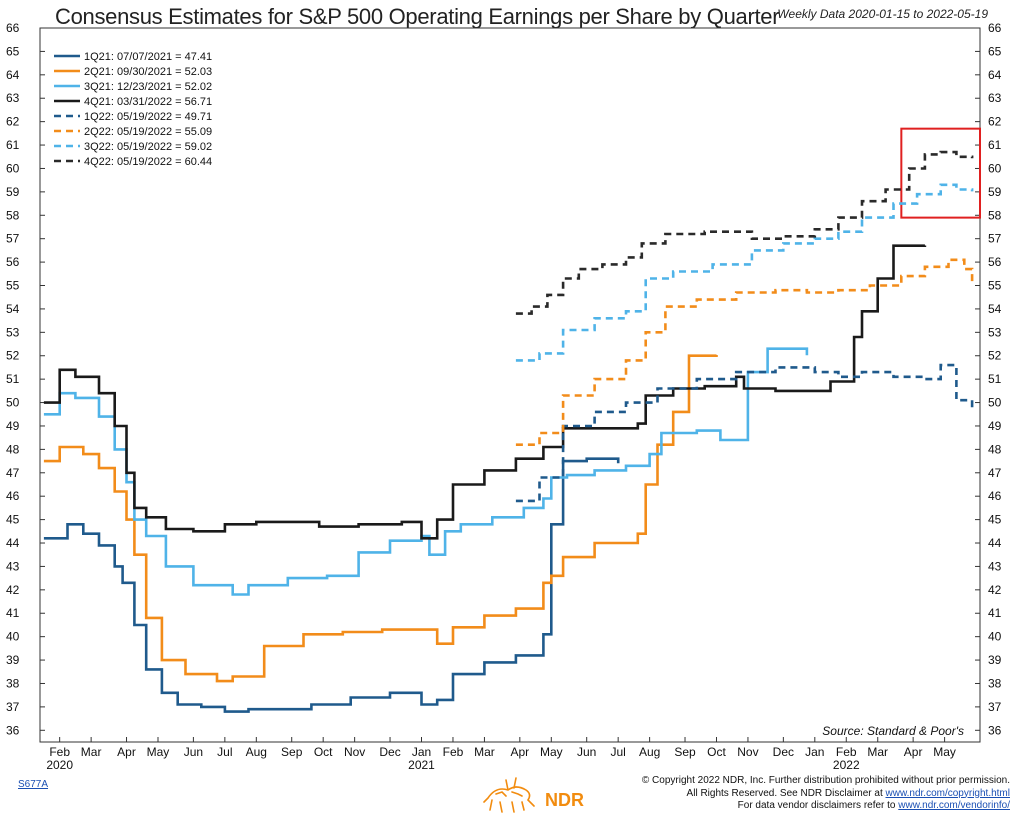 The image size is (1024, 820). What do you see at coordinates (13, 332) in the screenshot?
I see `y-tick-label-left: 53` at bounding box center [13, 332].